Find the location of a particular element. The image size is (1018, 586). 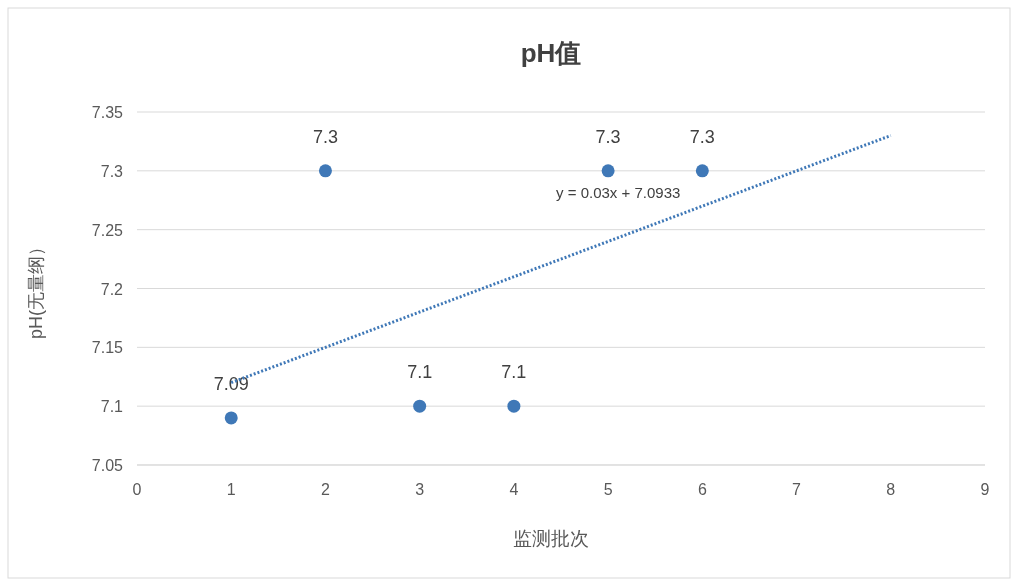

x-tick-label: 7 is located at coordinates (797, 489).